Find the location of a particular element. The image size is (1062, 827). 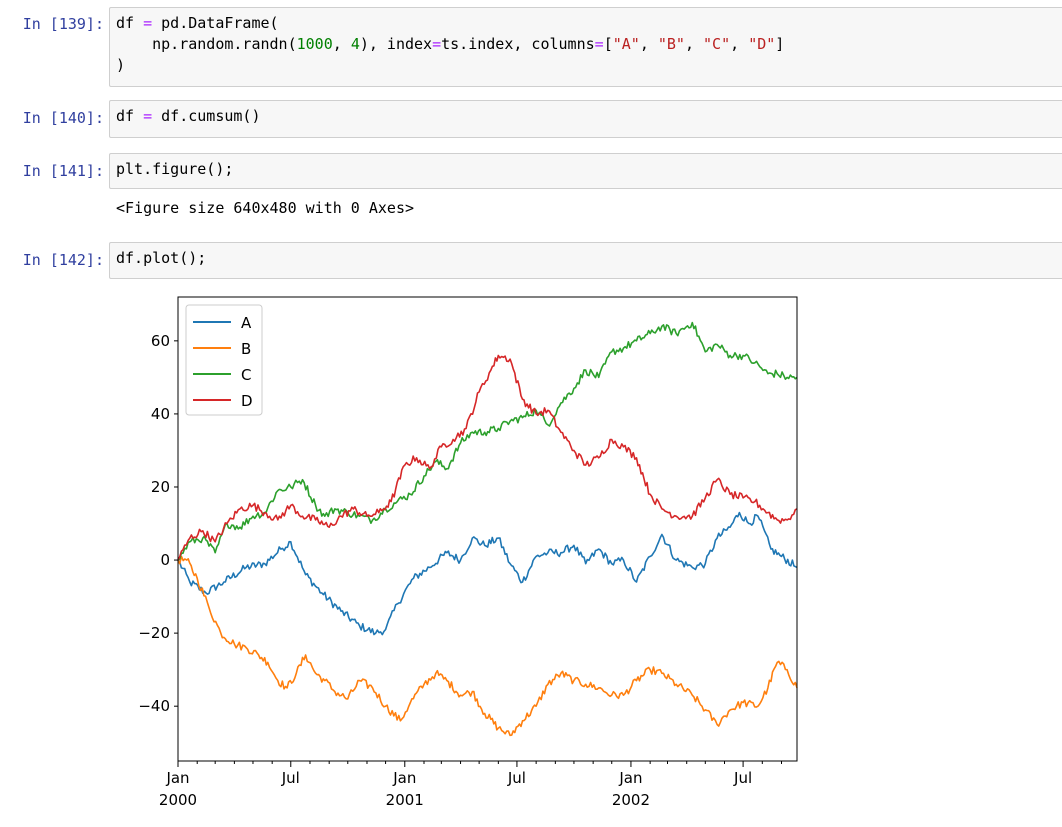

y-tick-label: 60 is located at coordinates (160, 341).